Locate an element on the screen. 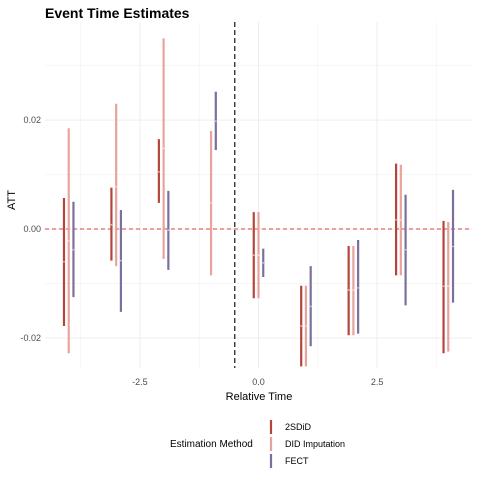 Image resolution: width=480 pixels, height=480 pixels. y-tick-label: 0.00 is located at coordinates (32, 229).